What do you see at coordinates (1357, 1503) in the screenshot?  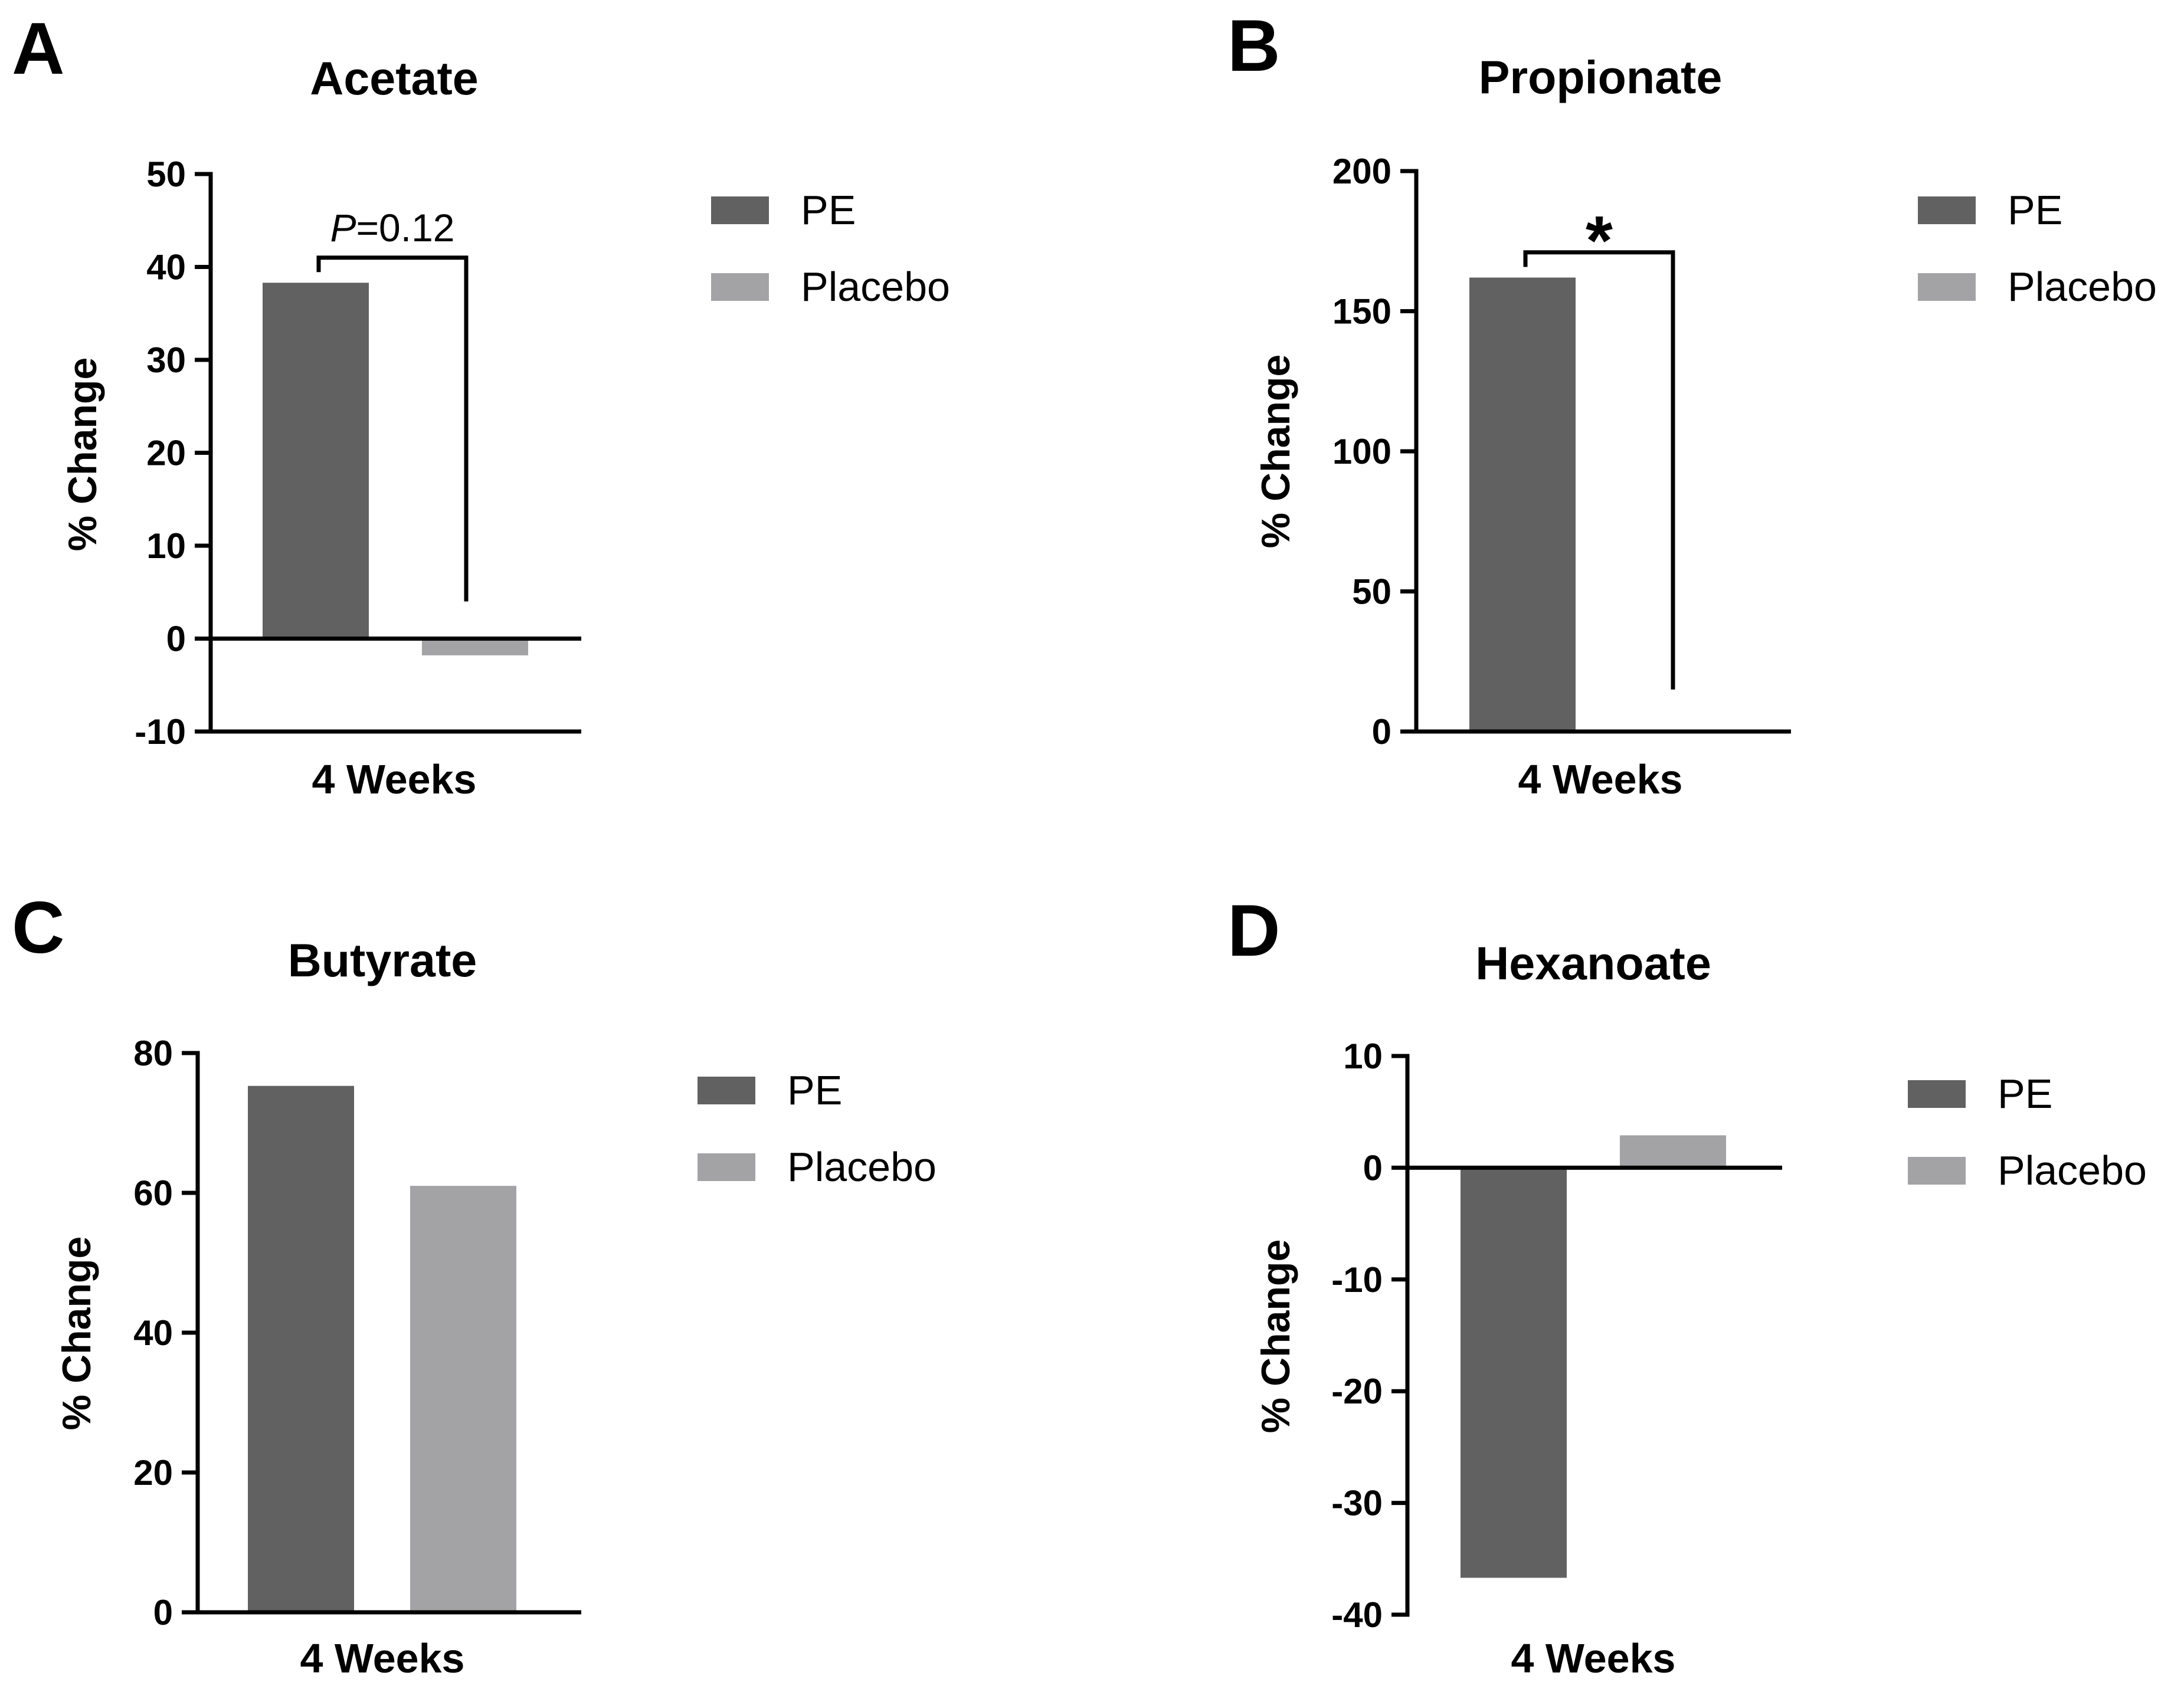 I see `y-tick-label: -30` at bounding box center [1357, 1503].